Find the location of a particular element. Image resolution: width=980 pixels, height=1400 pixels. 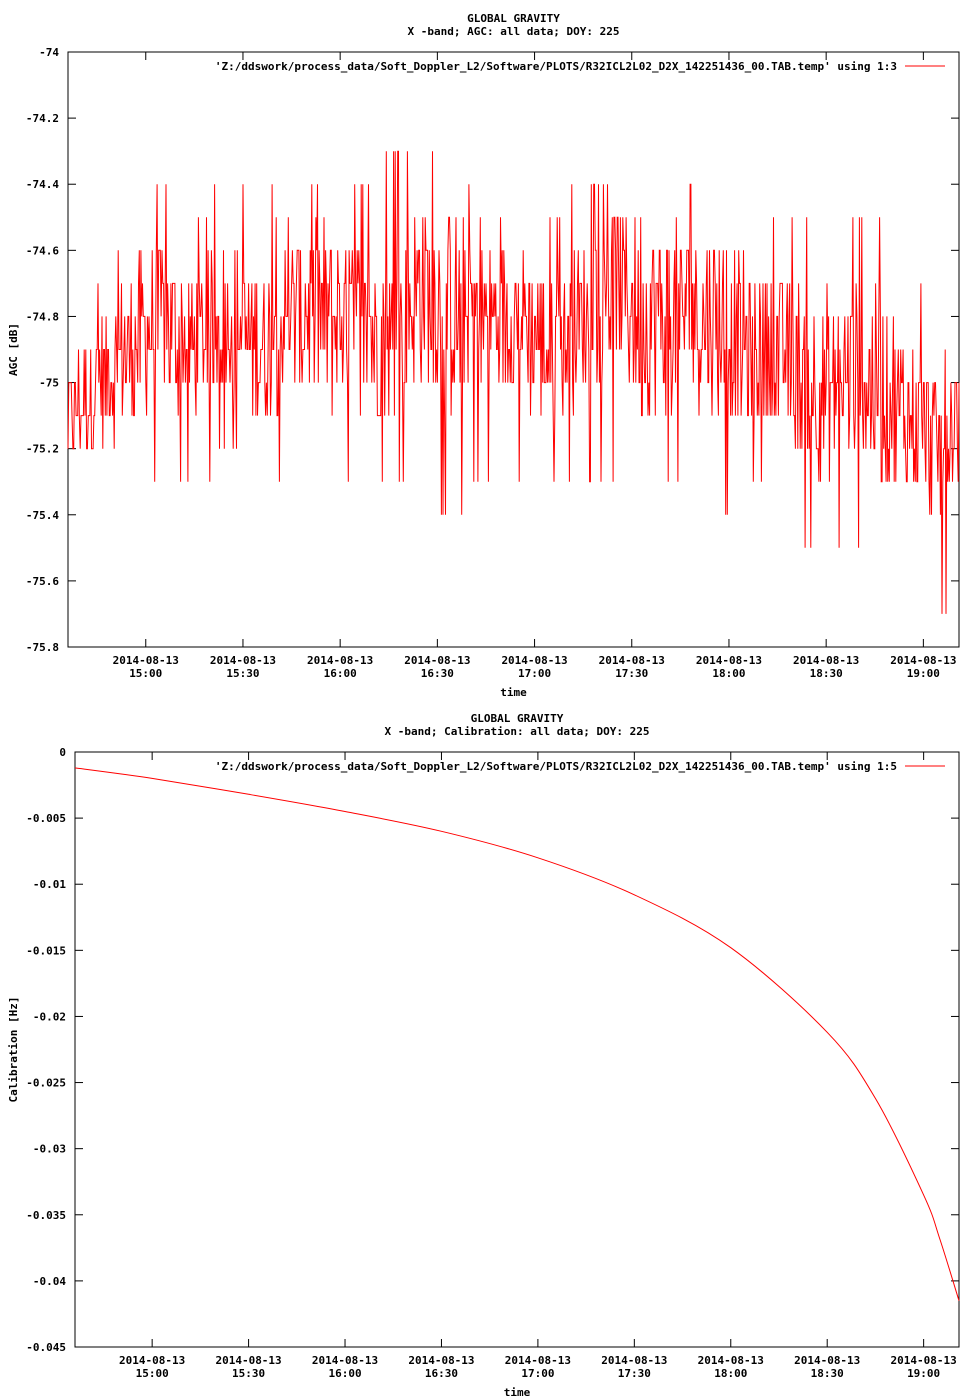

y-tick-label: -74.4 is located at coordinates (42, 184).